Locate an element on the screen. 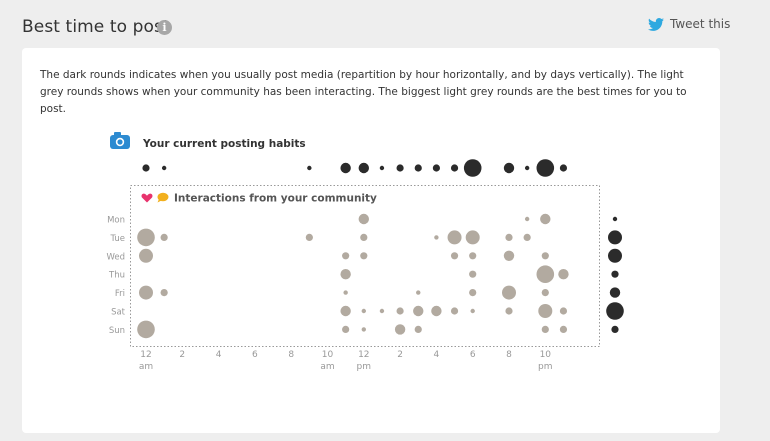 This screenshot has width=770, height=441. posting-day-dot-mon is located at coordinates (615, 219).